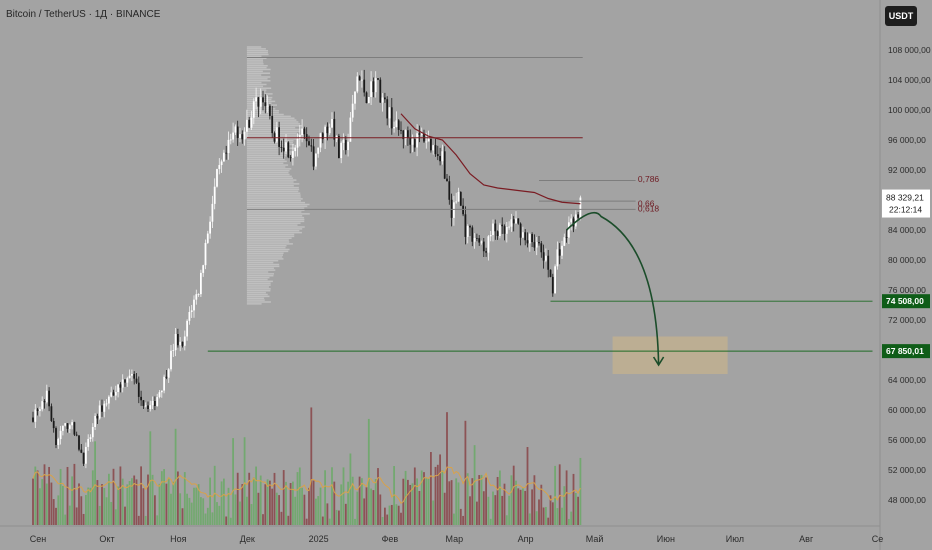  Describe the element at coordinates (306, 485) in the screenshot. I see `volume-ma-line` at that location.